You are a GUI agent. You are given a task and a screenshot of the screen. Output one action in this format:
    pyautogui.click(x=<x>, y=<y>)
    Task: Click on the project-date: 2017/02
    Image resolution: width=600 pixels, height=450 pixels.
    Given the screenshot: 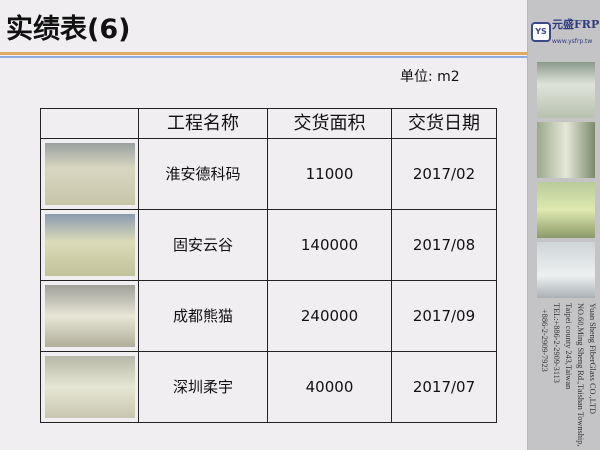 What is the action you would take?
    pyautogui.click(x=444, y=174)
    